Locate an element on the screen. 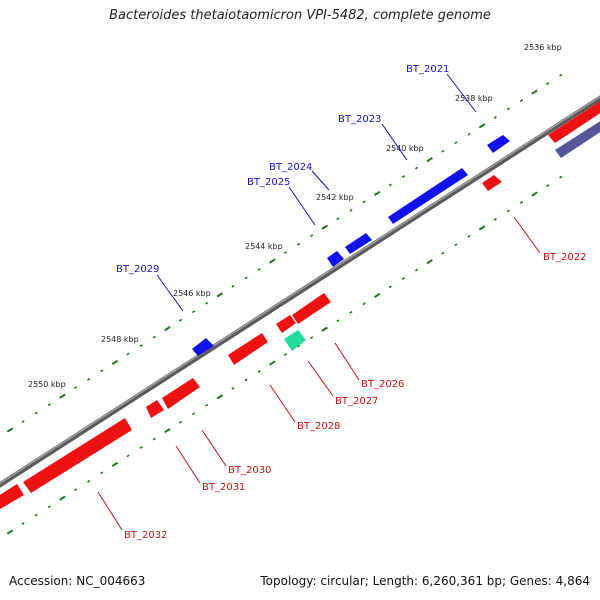  gene-feature-bt2027 is located at coordinates (286, 324).